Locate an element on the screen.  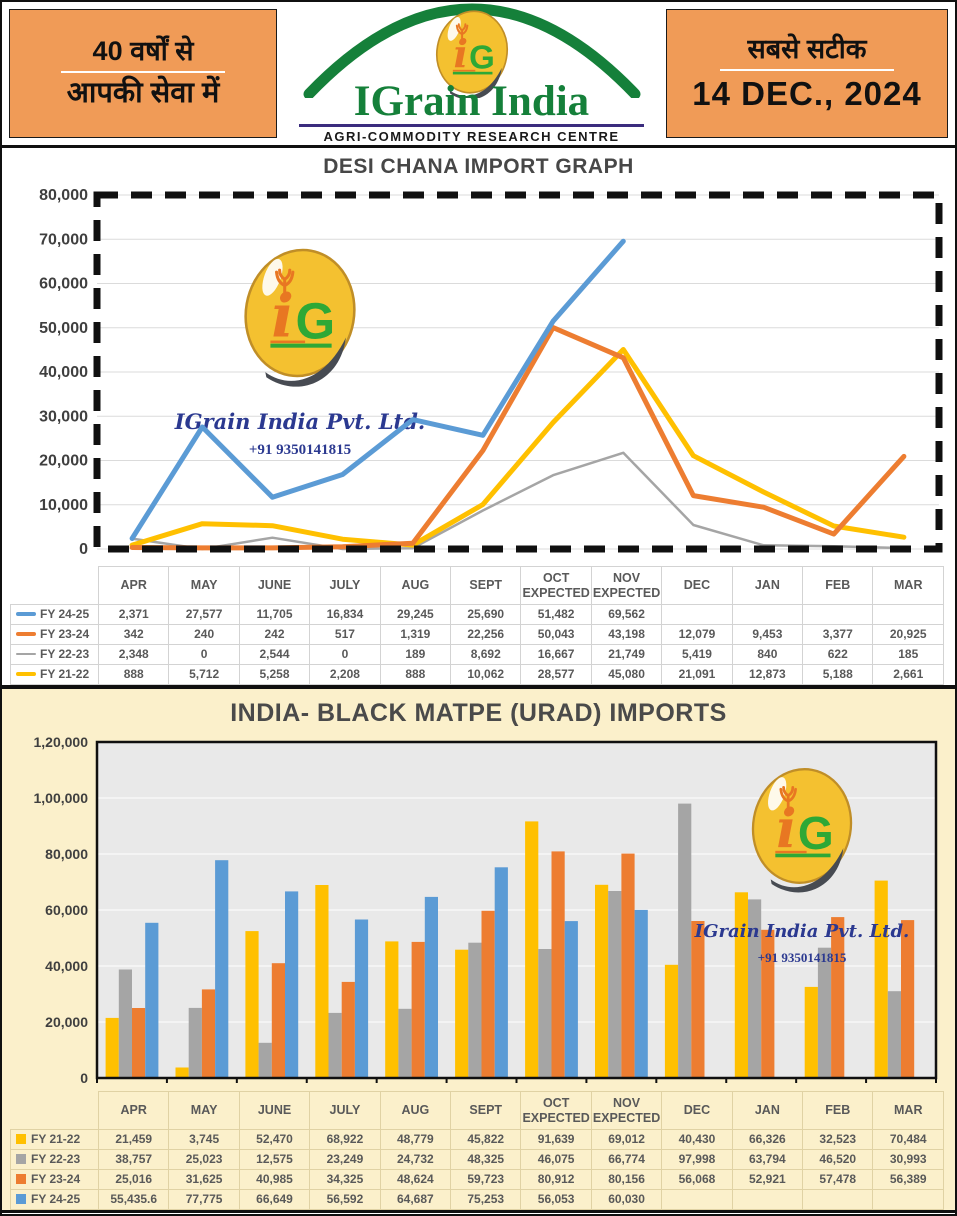
table-cell: 70,484 is located at coordinates (908, 1139).